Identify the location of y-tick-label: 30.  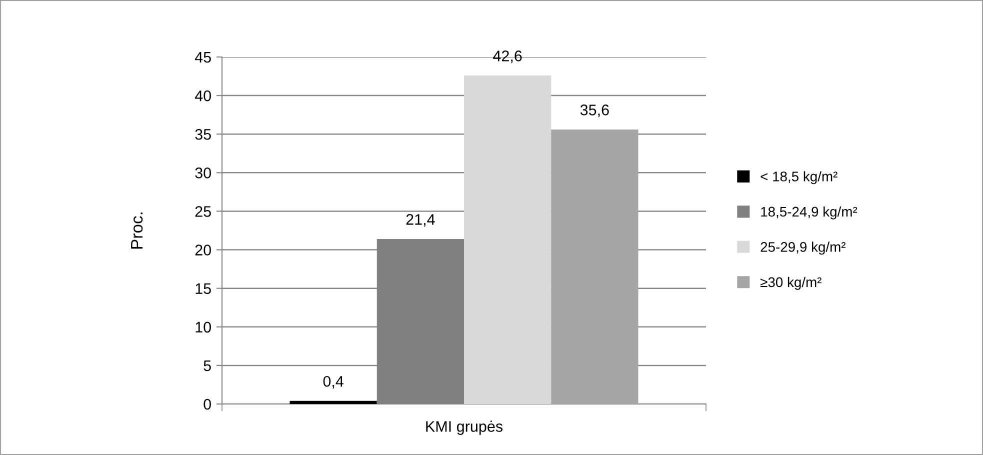
(203, 173).